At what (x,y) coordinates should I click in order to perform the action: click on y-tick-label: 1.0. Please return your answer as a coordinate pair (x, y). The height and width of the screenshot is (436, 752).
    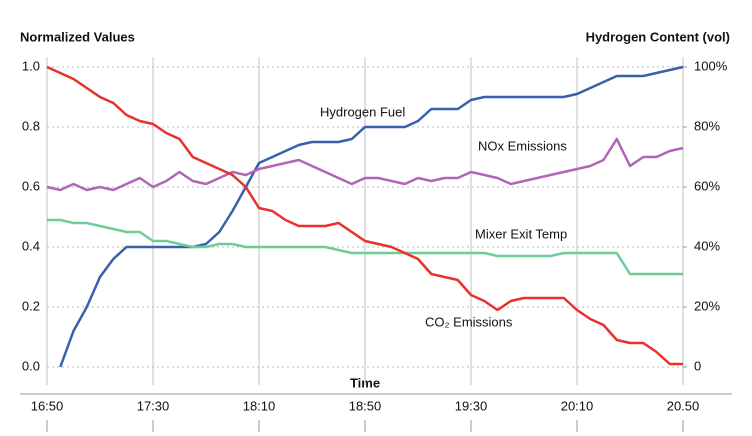
    Looking at the image, I should click on (31, 65).